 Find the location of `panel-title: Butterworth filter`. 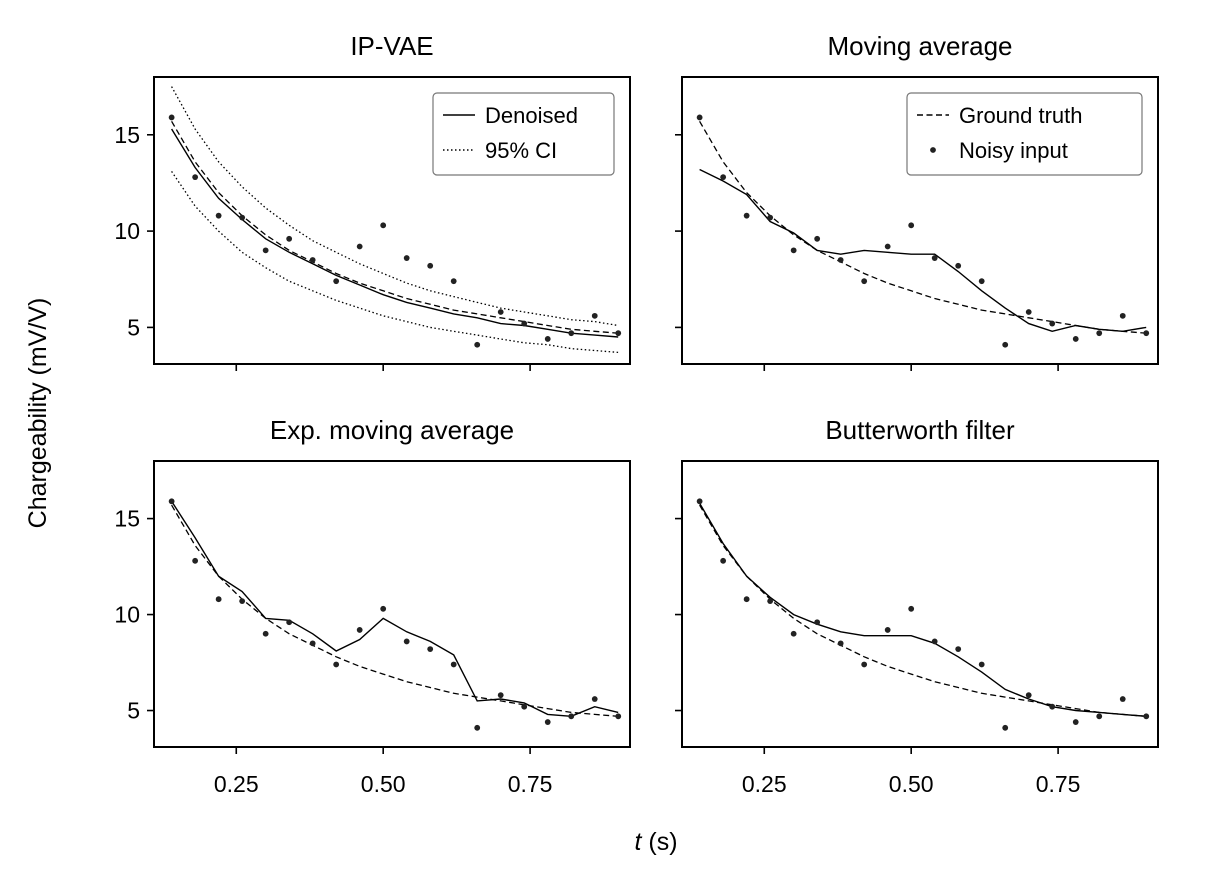

panel-title: Butterworth filter is located at coordinates (920, 430).